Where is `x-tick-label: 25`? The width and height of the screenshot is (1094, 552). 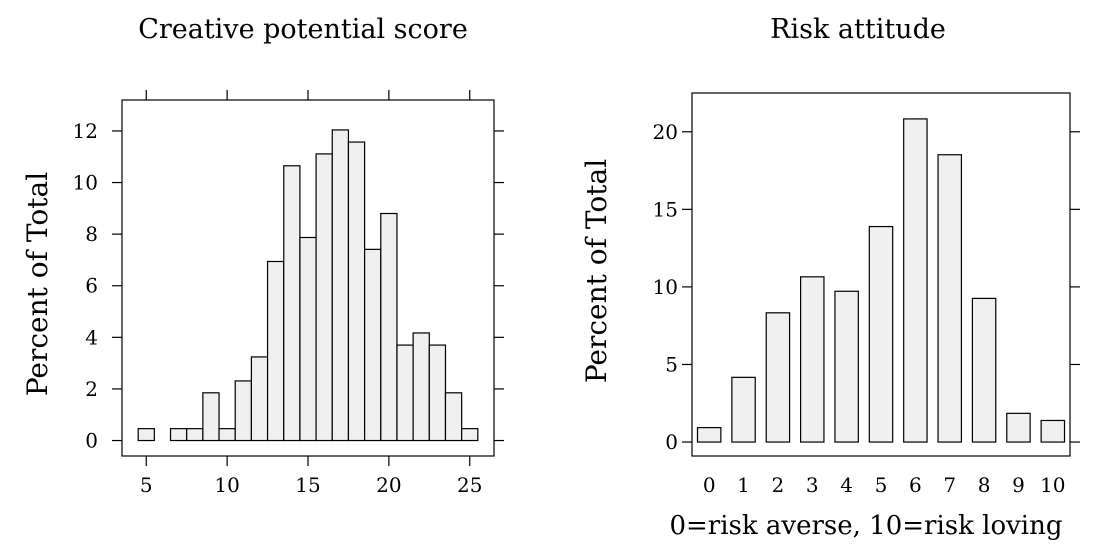
x-tick-label: 25 is located at coordinates (469, 485).